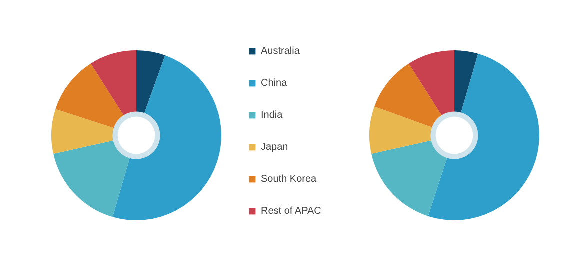  What do you see at coordinates (274, 147) in the screenshot?
I see `legend-label: Japan` at bounding box center [274, 147].